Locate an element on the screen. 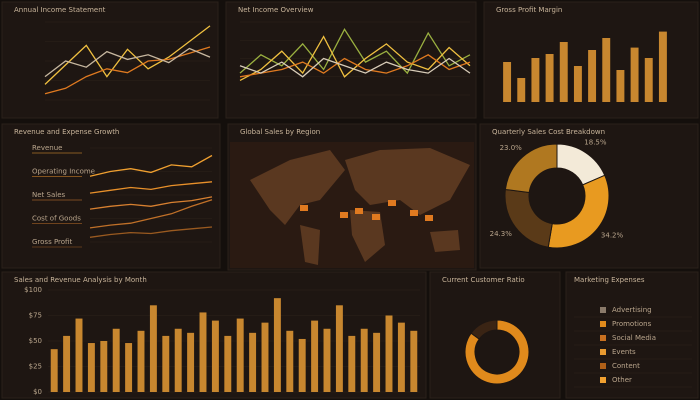 This screenshot has height=400, width=700. chart-title: Current Customer Ratio is located at coordinates (483, 280).